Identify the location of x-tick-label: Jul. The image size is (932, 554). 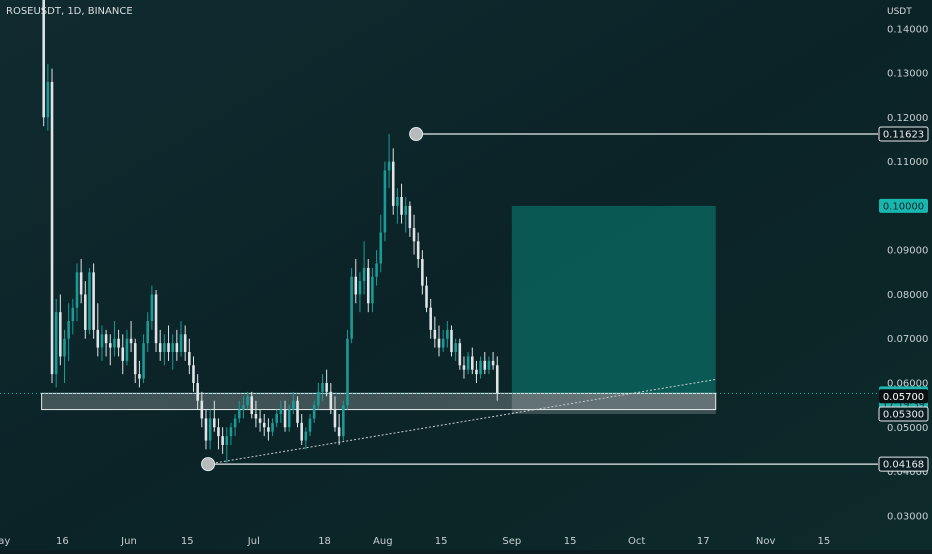
(253, 541).